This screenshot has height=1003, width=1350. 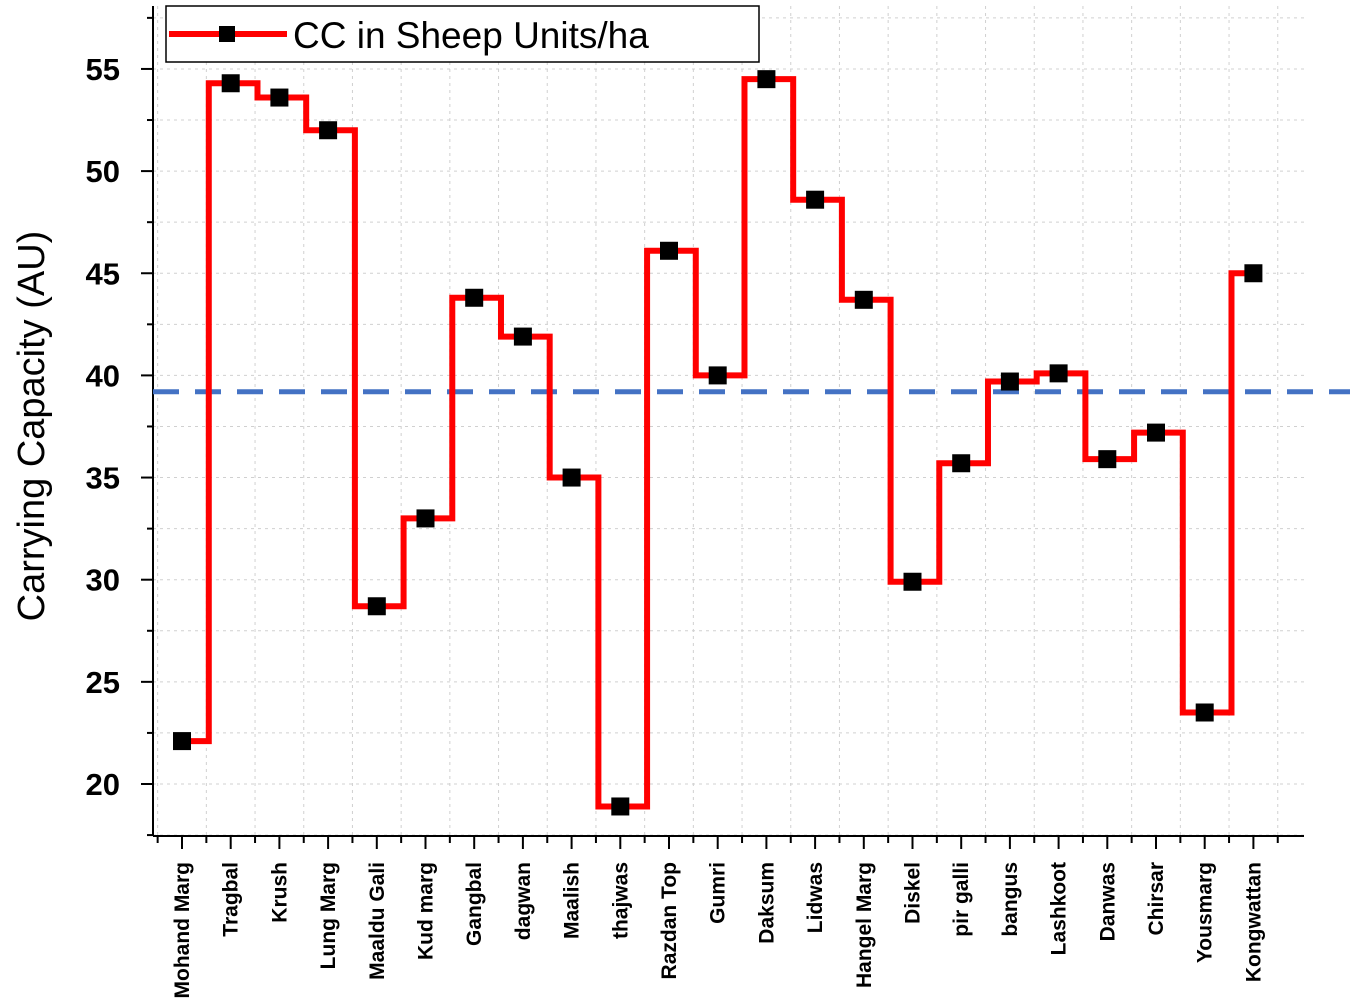 I want to click on x-tick-label: Danwas, so click(x=1107, y=901).